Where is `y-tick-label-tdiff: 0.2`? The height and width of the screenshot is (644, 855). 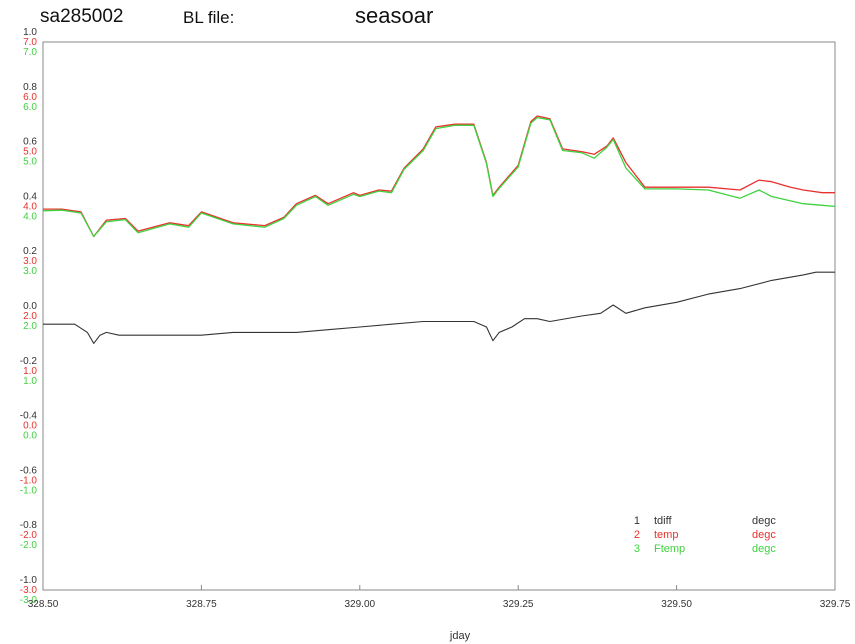 y-tick-label-tdiff: 0.2 is located at coordinates (30, 251).